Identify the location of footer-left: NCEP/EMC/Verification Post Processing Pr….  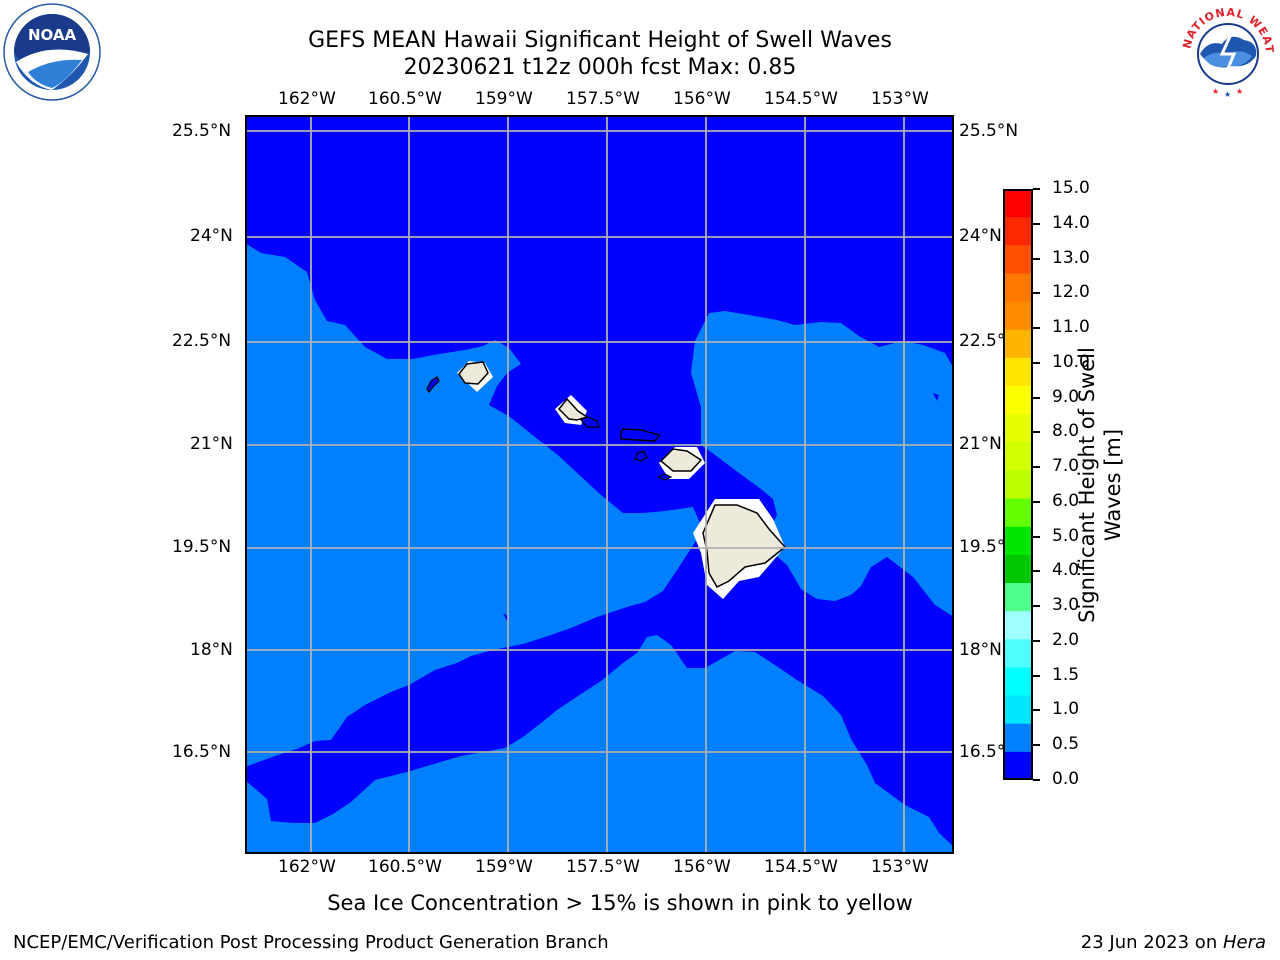
(311, 942).